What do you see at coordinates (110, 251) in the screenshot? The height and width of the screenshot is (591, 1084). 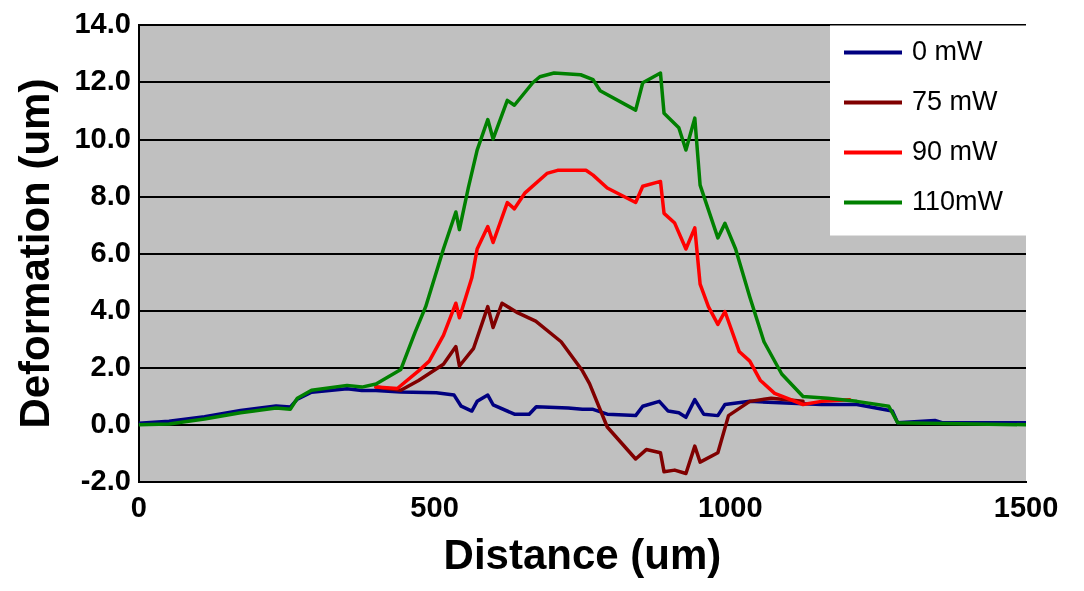 I see `y-tick-label: 6.0` at bounding box center [110, 251].